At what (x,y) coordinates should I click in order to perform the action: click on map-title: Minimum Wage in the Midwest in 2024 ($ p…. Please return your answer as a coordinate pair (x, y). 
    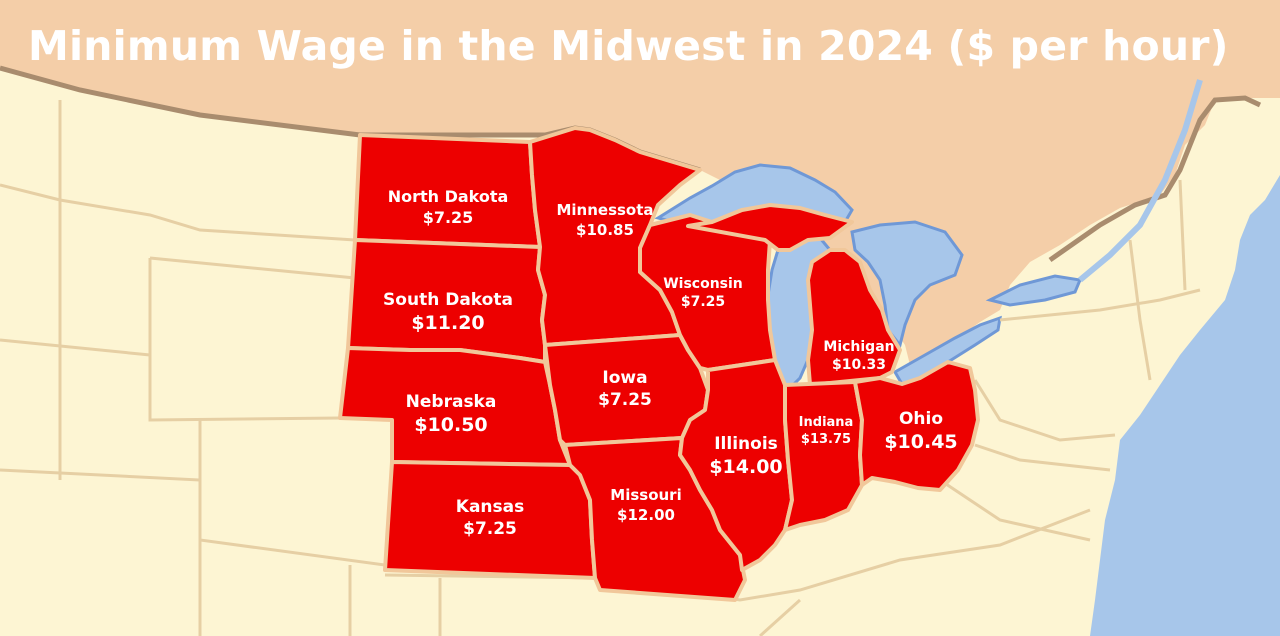
    Looking at the image, I should click on (628, 46).